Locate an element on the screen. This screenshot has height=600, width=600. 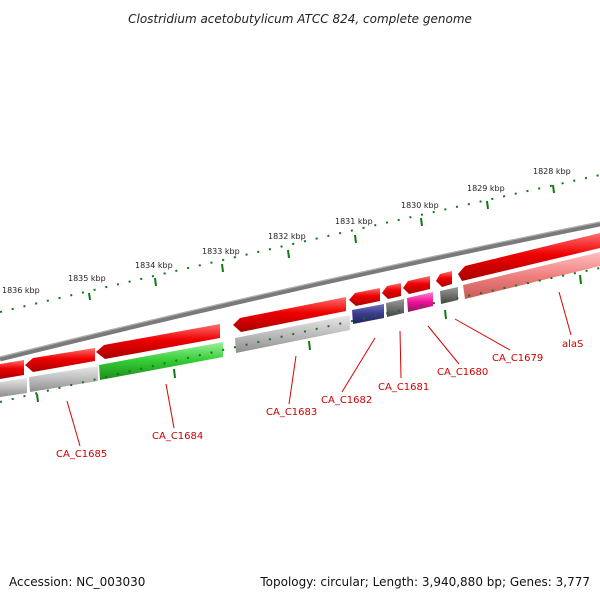
gene-left-edge-forward-arrow is located at coordinates (12, 369).